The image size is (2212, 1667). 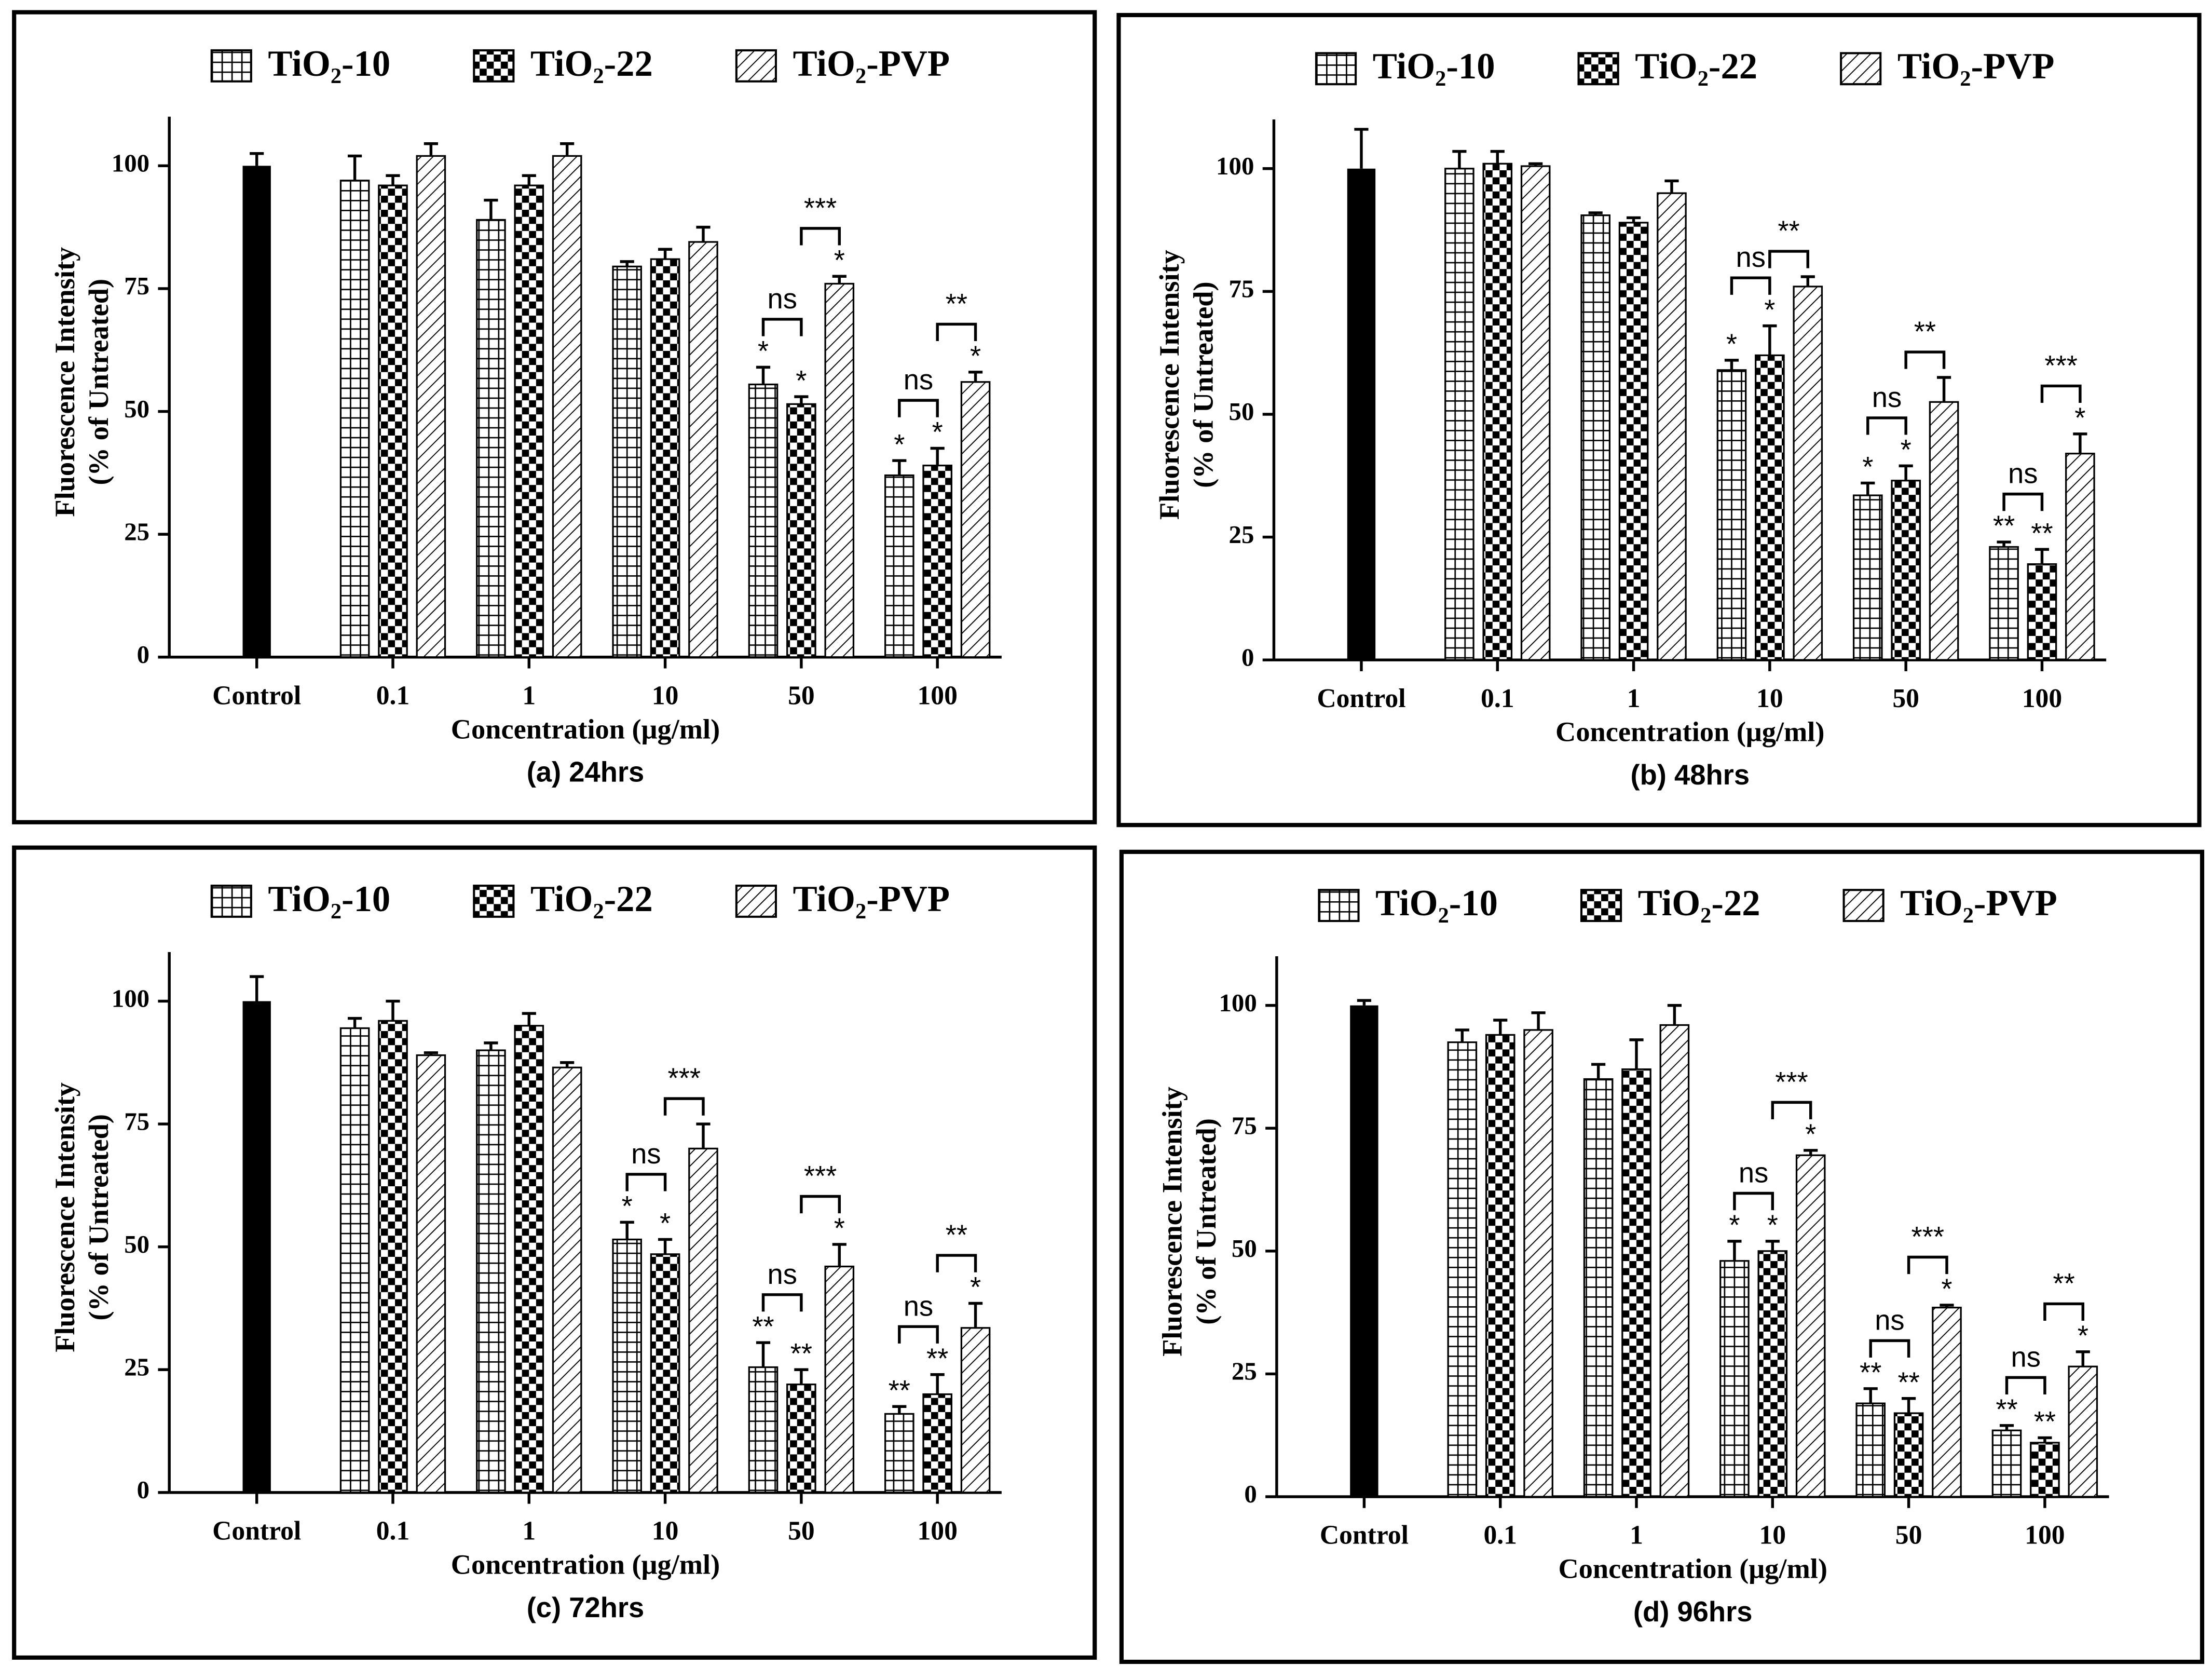 I want to click on x-tick-label: Control, so click(x=1364, y=1535).